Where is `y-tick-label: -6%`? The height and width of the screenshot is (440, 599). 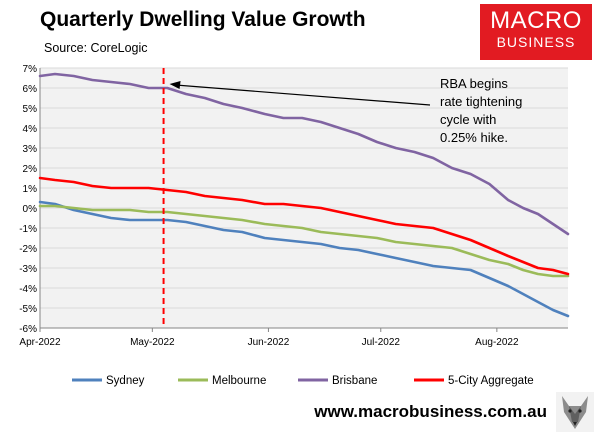 y-tick-label: -6% is located at coordinates (28, 329).